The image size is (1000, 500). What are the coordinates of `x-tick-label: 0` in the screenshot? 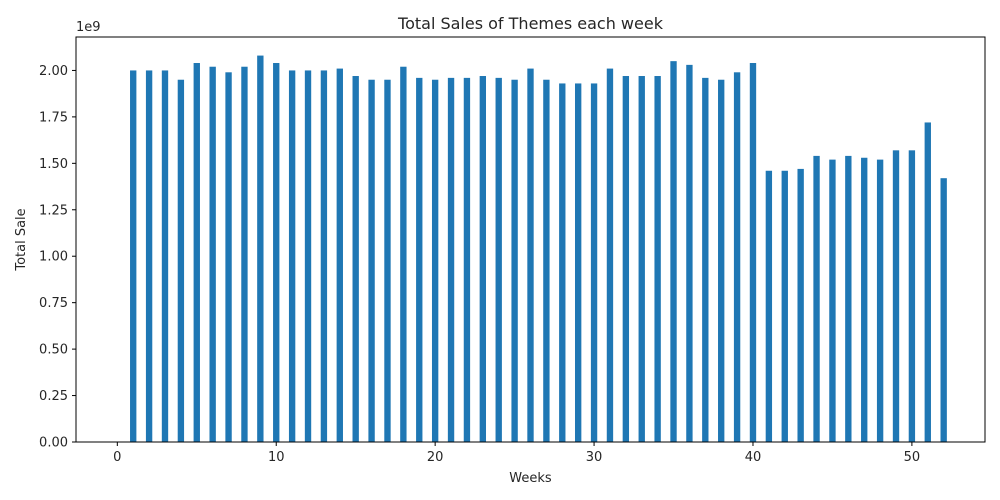 It's located at (117, 457).